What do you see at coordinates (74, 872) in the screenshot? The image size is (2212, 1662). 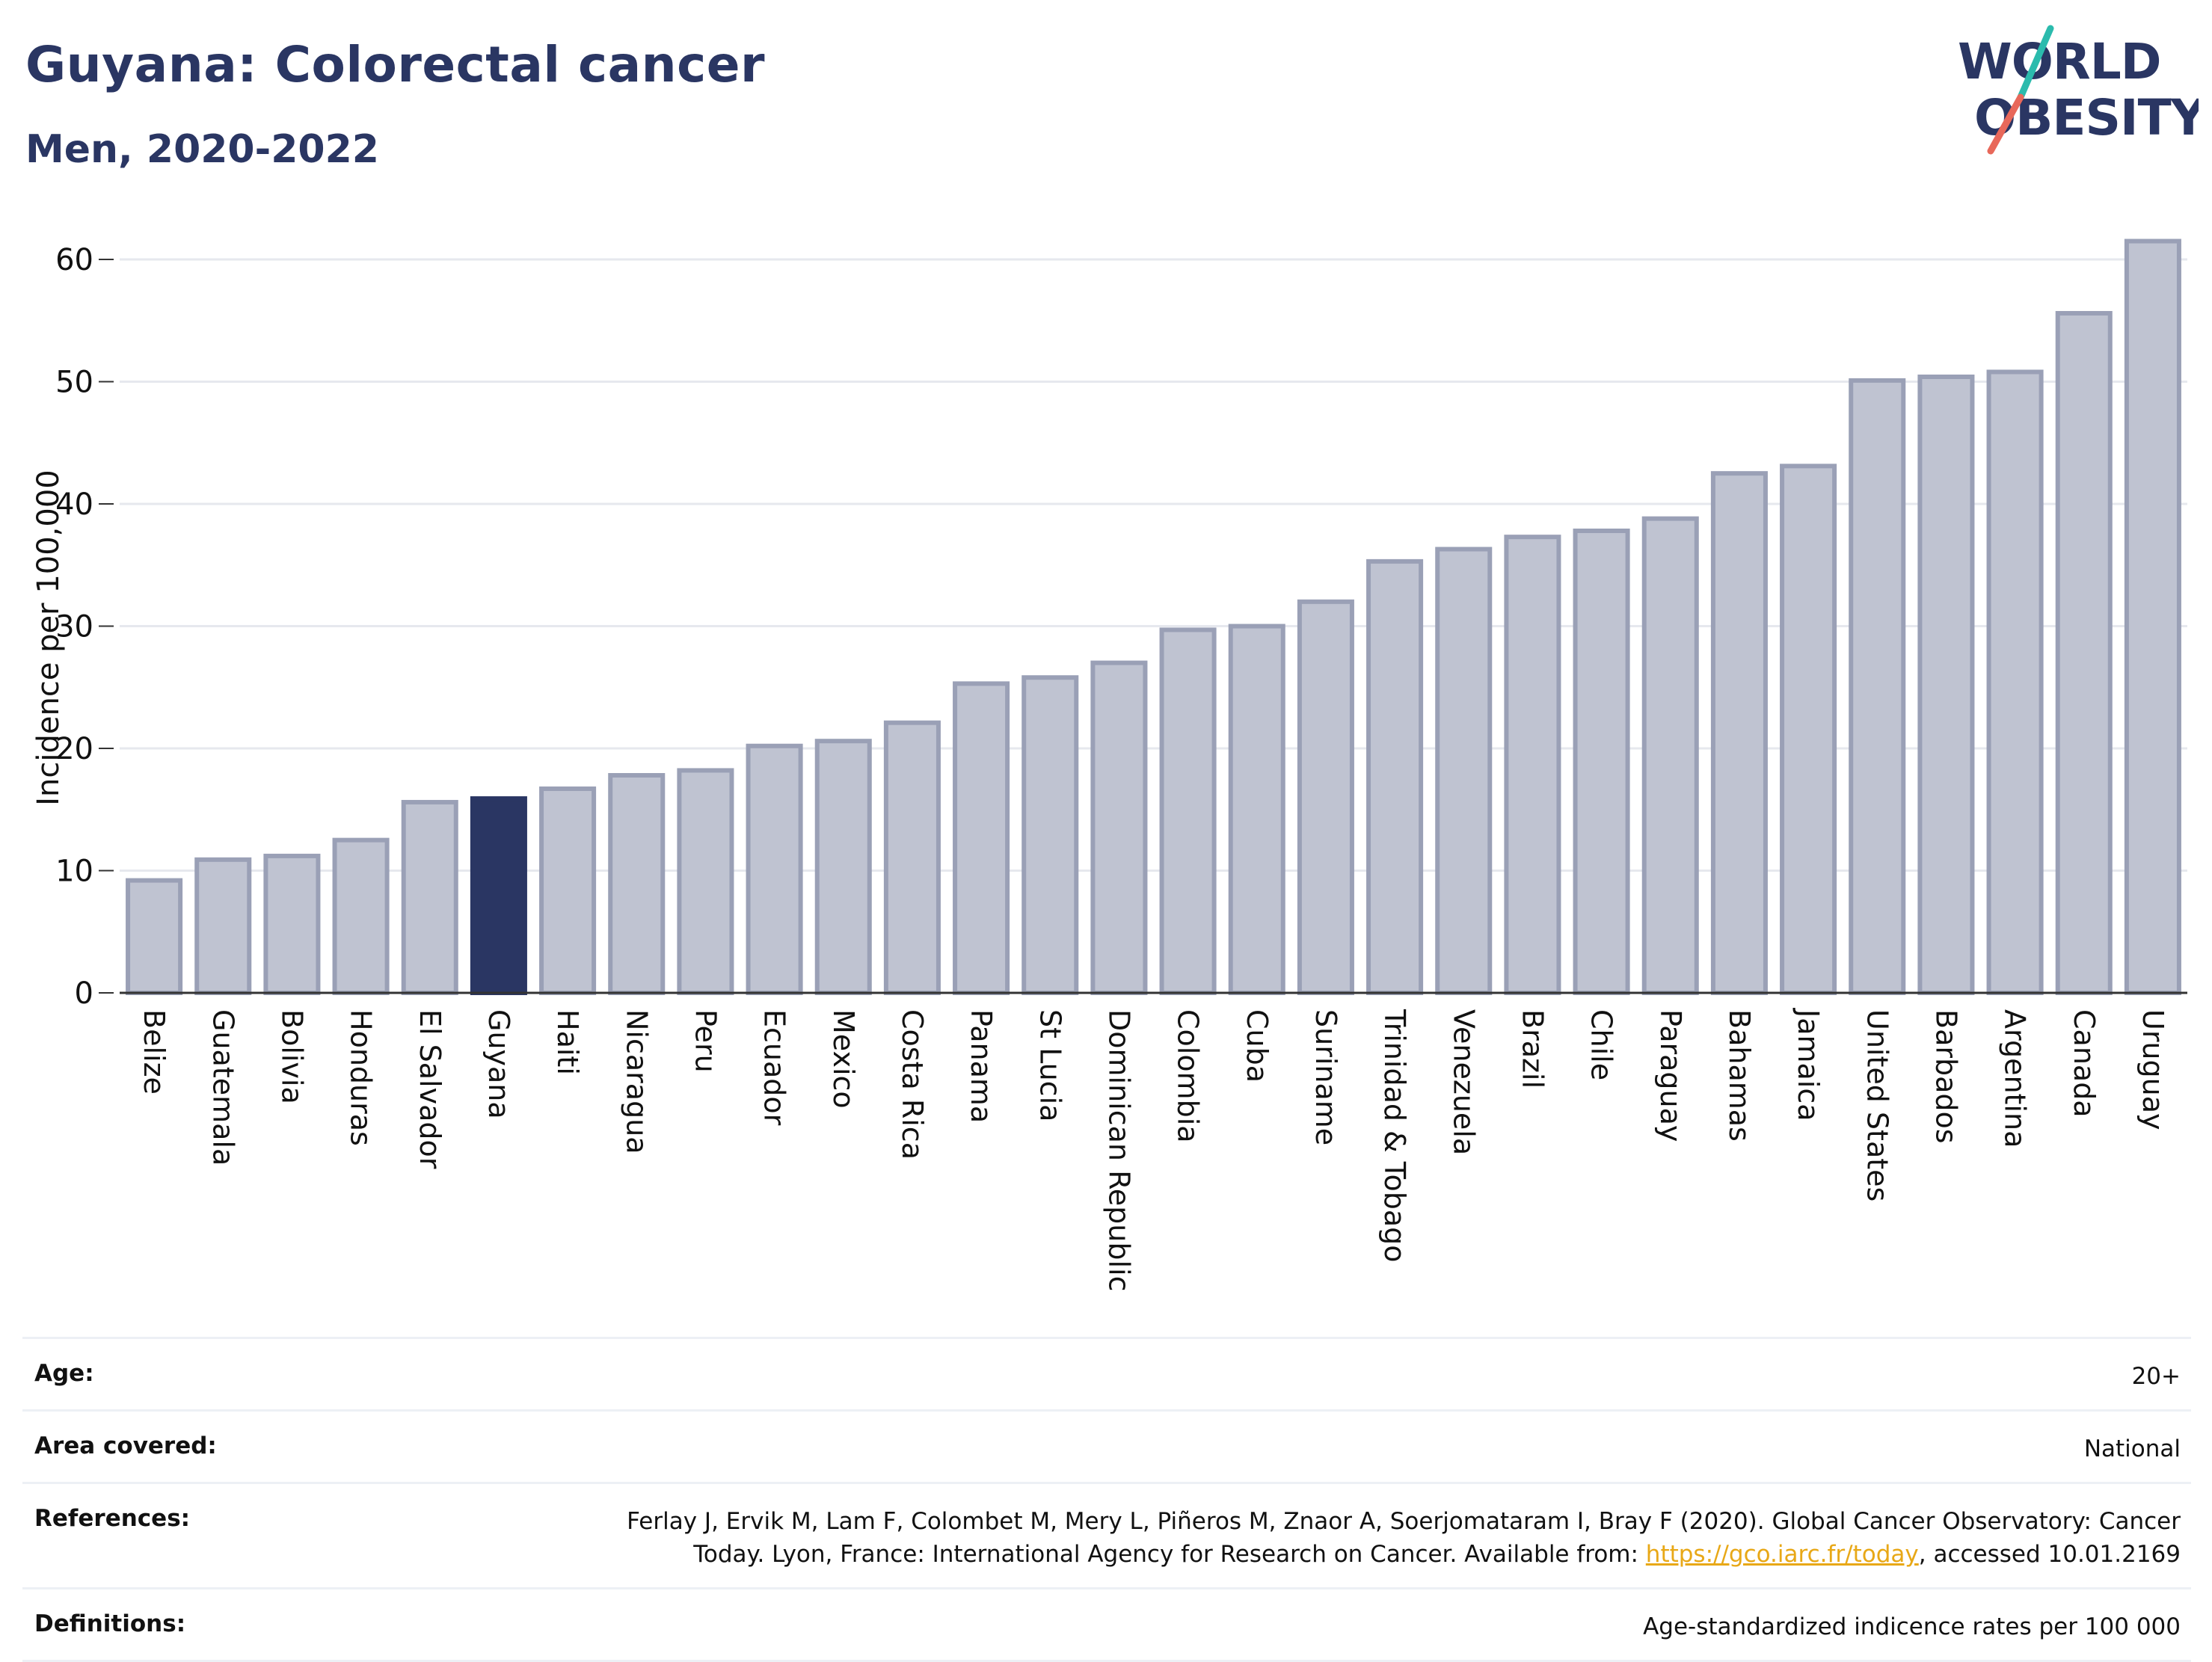 I see `y-tick-label: 10` at bounding box center [74, 872].